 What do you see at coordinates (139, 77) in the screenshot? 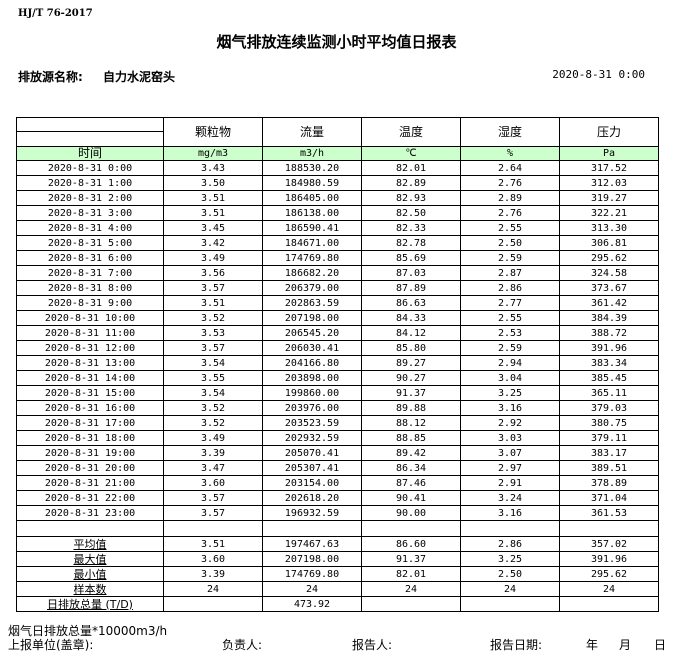
I see `source-name: 自力水泥窑头` at bounding box center [139, 77].